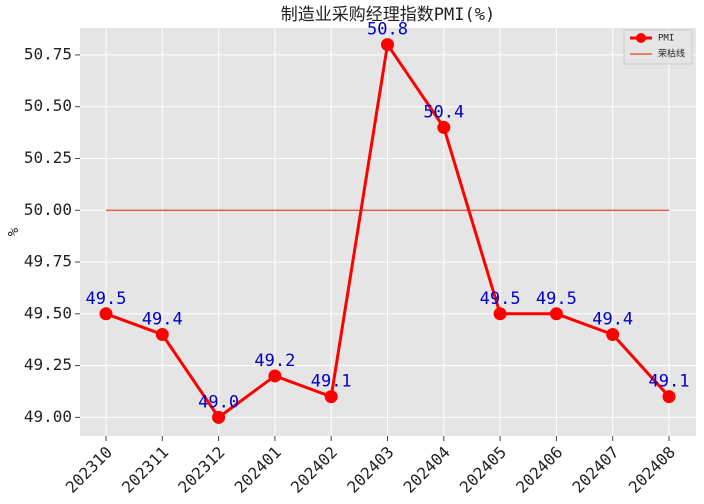  What do you see at coordinates (48, 209) in the screenshot?
I see `y-tick-label: 50.00` at bounding box center [48, 209].